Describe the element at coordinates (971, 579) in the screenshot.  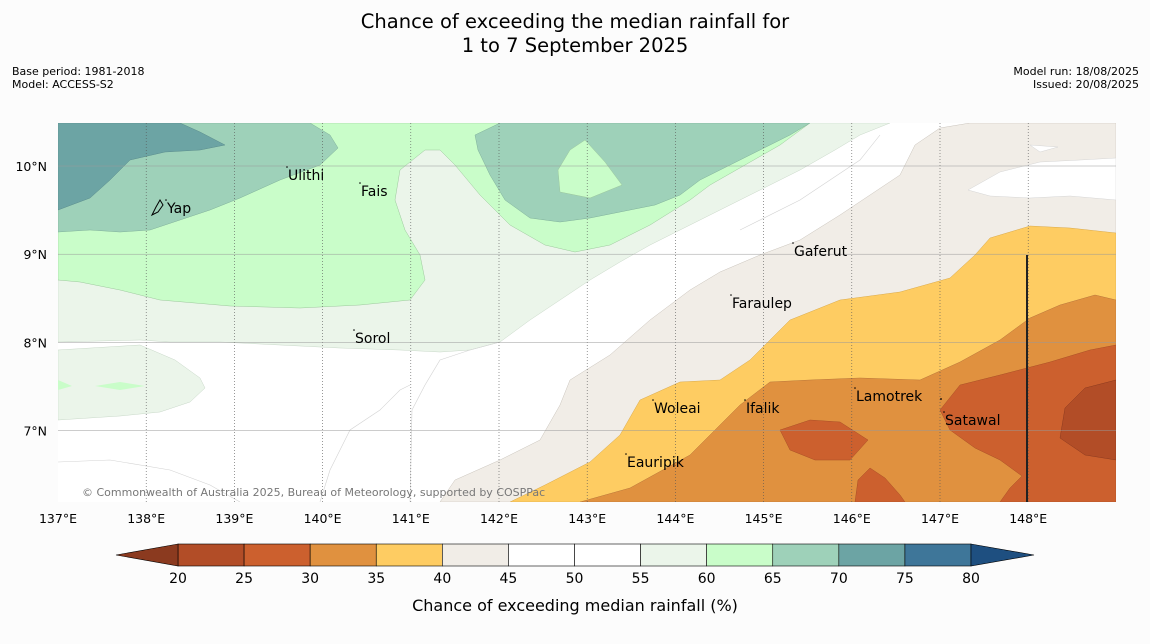
I see `colorbar-tick-label: 80` at that location.